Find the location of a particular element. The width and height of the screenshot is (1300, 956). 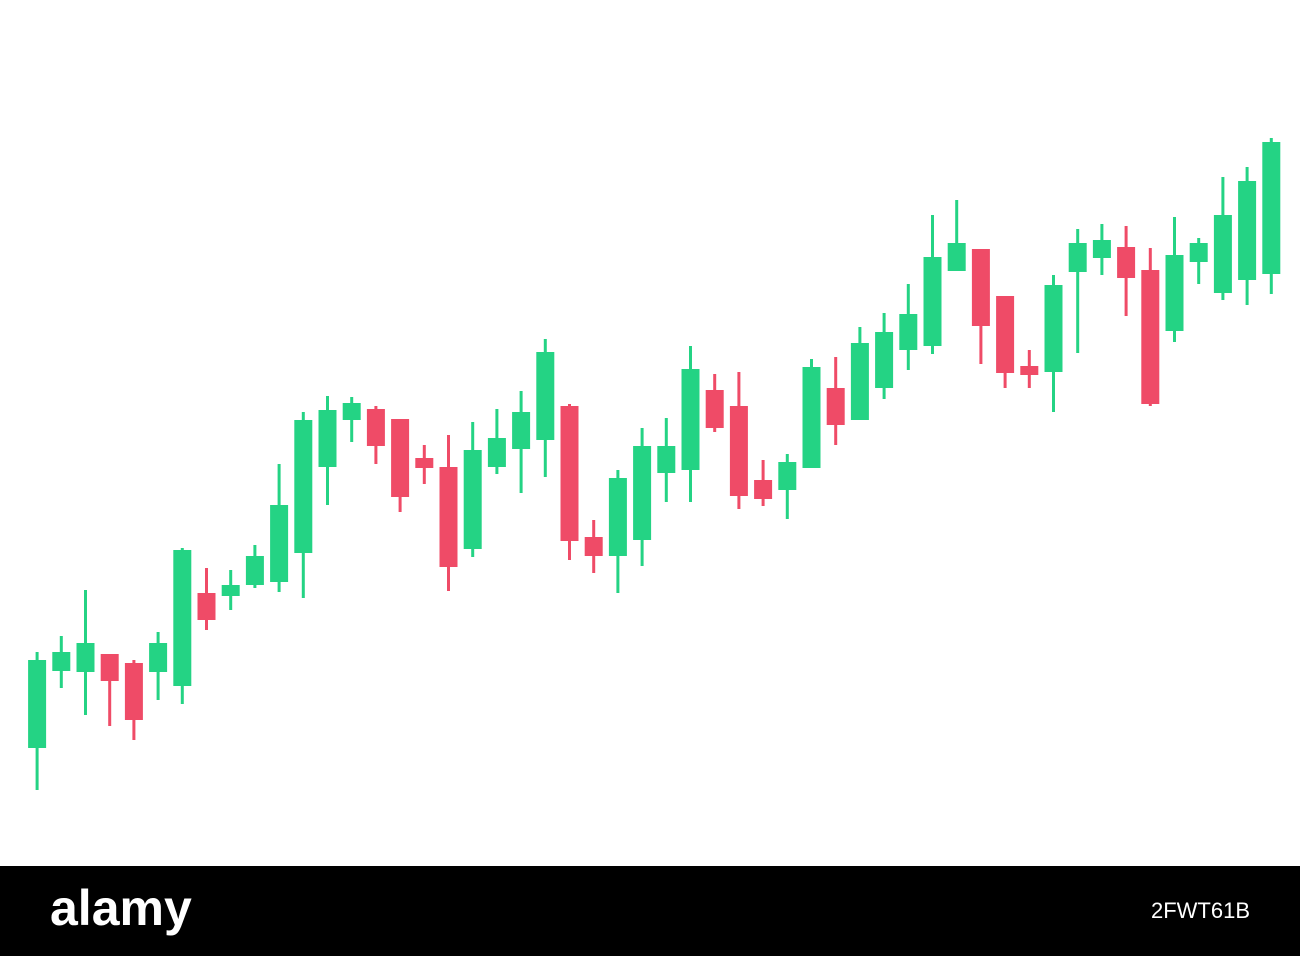

brand: alamy is located at coordinates (121, 908).